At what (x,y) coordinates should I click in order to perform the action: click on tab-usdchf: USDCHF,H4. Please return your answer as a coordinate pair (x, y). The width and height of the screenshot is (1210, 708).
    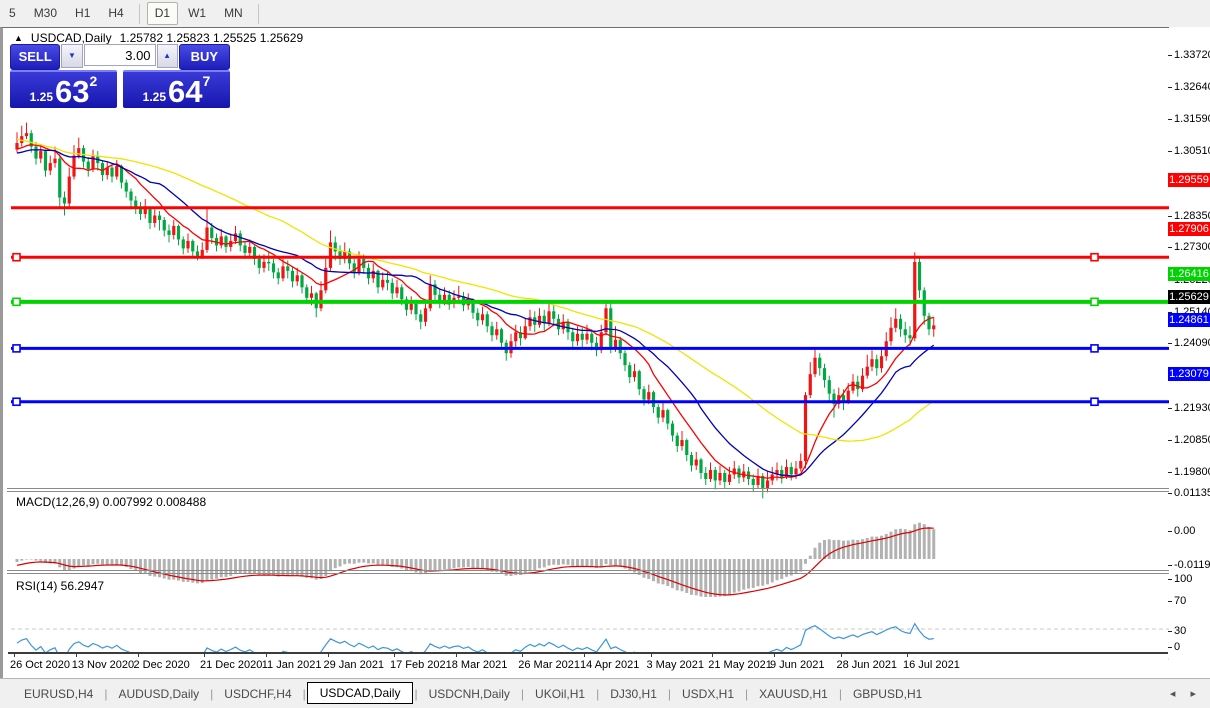
    Looking at the image, I should click on (258, 693).